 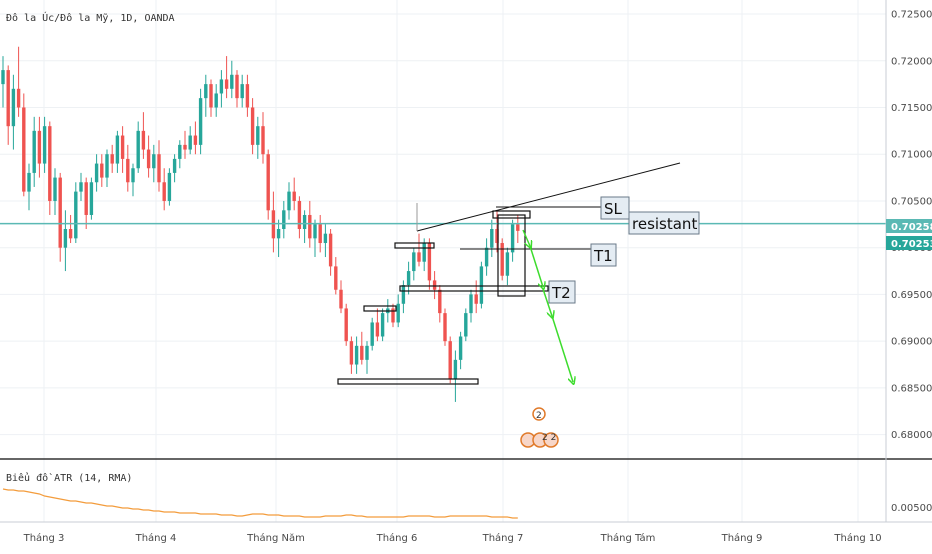 What do you see at coordinates (408, 381) in the screenshot?
I see `support-box-low` at bounding box center [408, 381].